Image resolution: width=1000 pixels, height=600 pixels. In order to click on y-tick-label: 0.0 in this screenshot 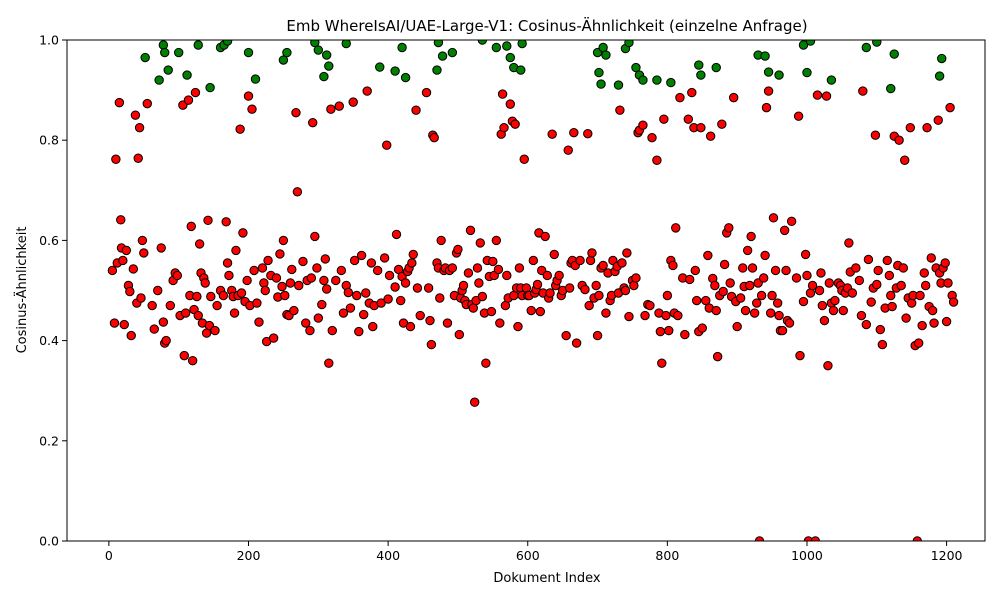, I will do `click(49, 541)`.